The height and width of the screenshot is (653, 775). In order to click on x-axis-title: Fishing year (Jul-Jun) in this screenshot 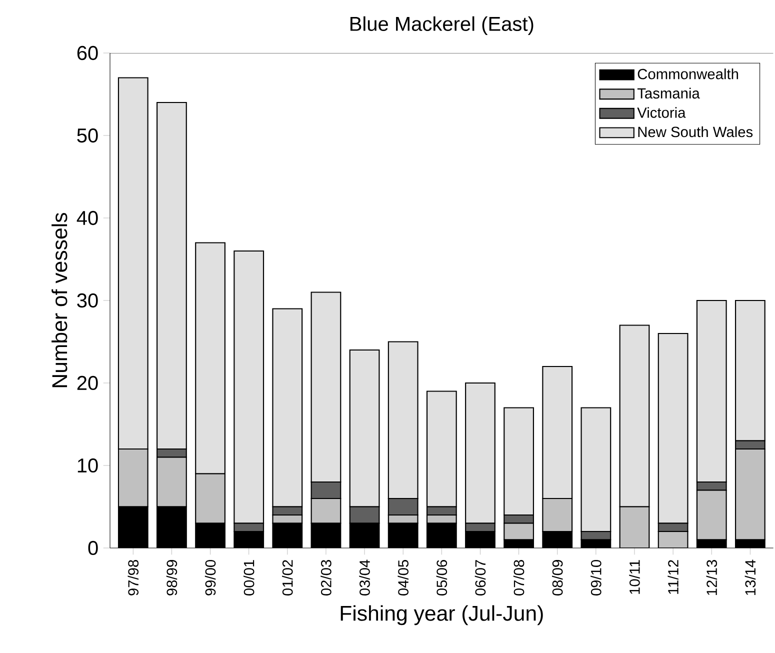, I will do `click(441, 615)`.